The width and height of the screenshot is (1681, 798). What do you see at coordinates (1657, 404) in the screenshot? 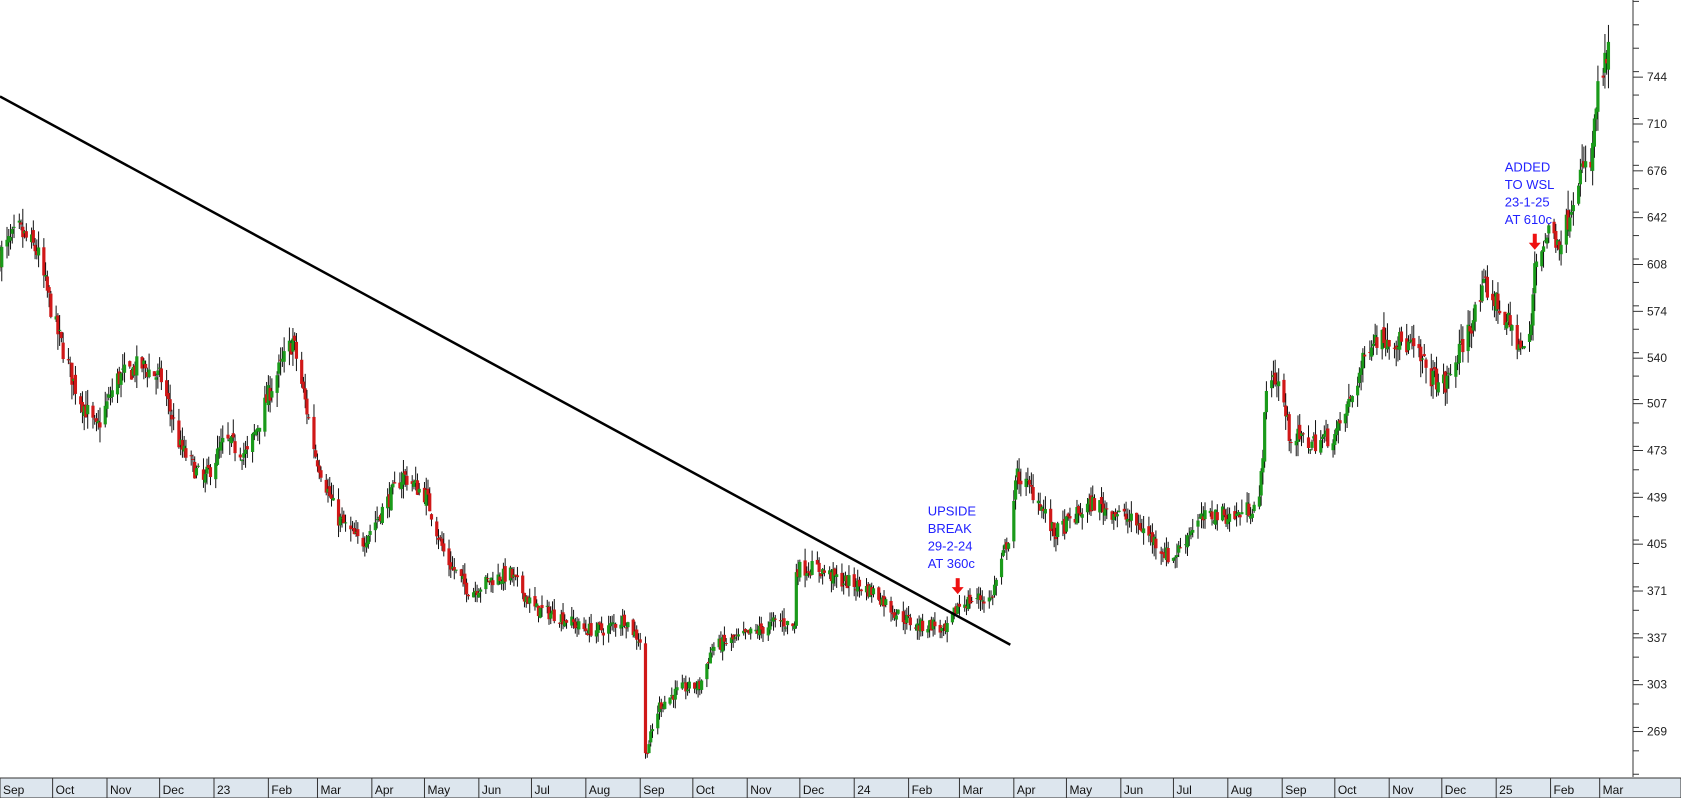
I see `y-tick-label: 507` at bounding box center [1657, 404].